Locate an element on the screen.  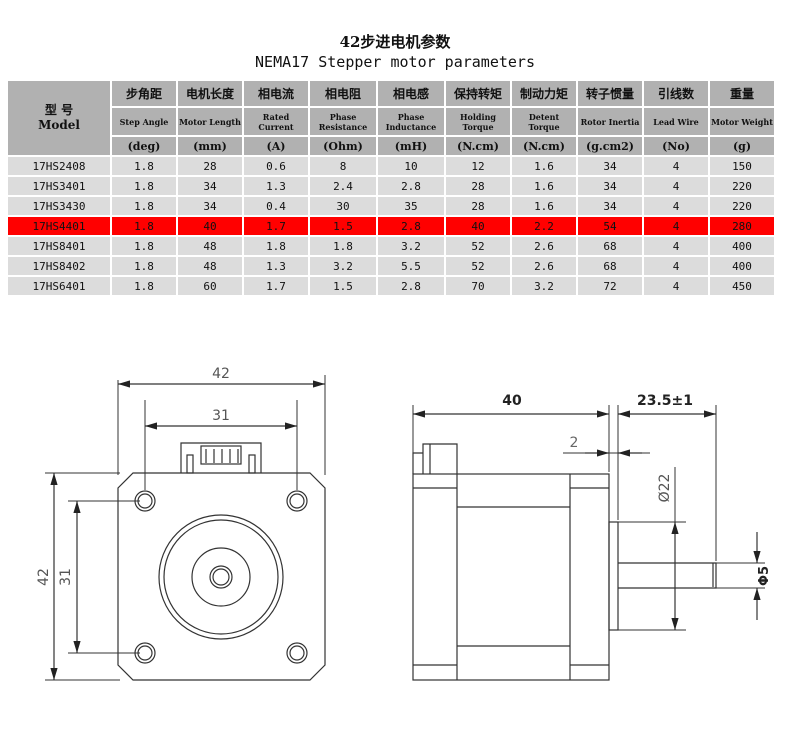
side-shaft is located at coordinates (667, 575).